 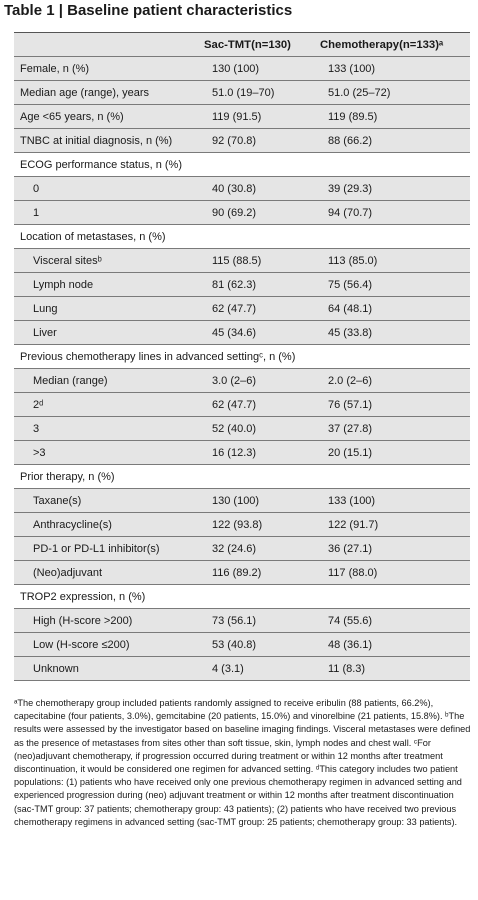 I want to click on row-label: Female, n (%), so click(x=55, y=69).